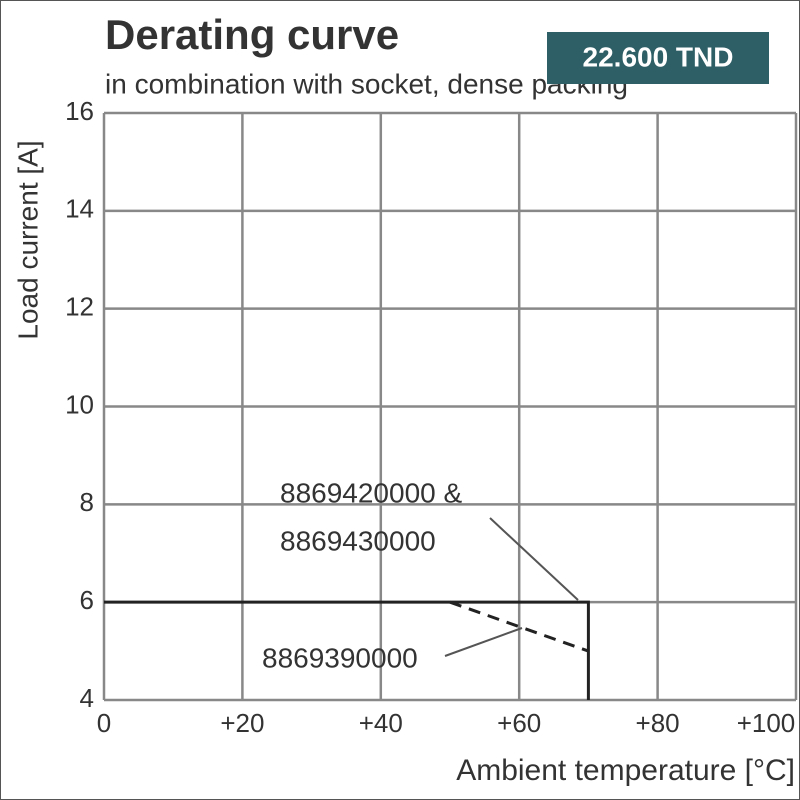 Image resolution: width=800 pixels, height=800 pixels. Describe the element at coordinates (79, 307) in the screenshot. I see `y-tick-label: 12` at that location.